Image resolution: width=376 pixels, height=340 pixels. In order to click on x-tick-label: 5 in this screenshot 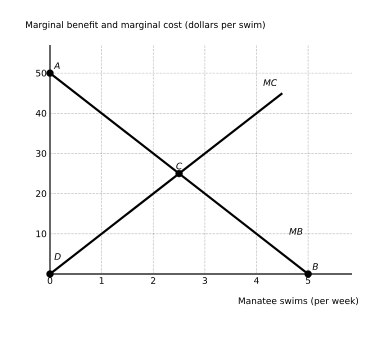, I will do `click(308, 280)`.